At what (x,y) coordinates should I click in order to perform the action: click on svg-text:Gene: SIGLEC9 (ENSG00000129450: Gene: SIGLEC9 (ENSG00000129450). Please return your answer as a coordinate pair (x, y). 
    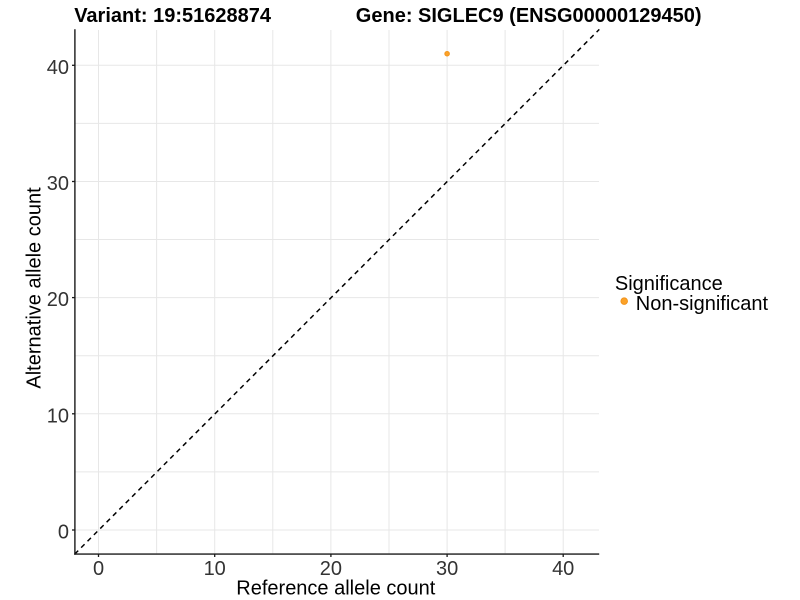
    Looking at the image, I should click on (529, 16).